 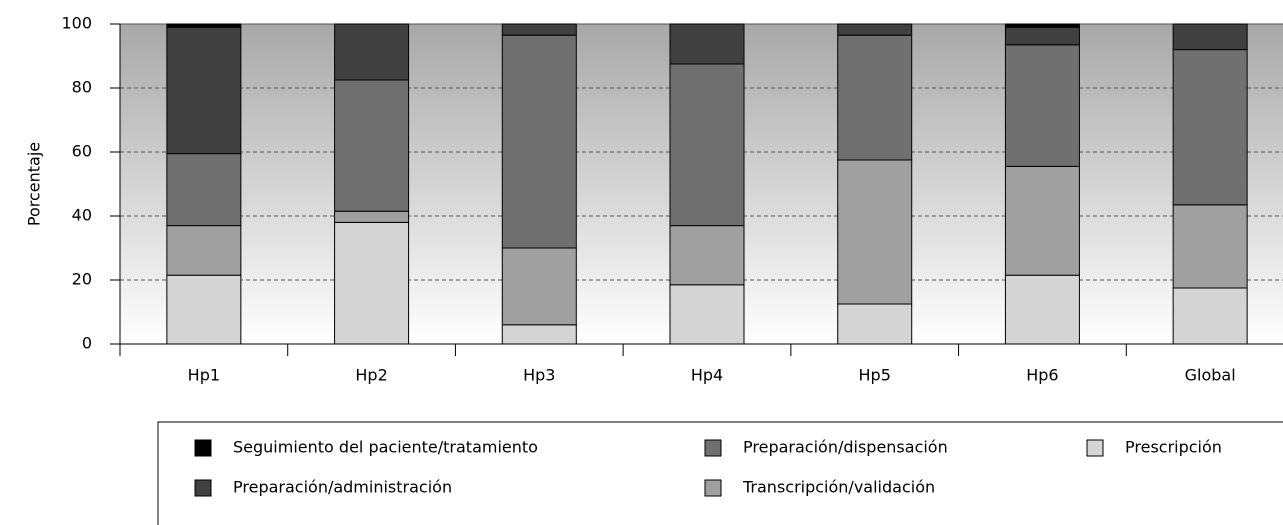 I want to click on y-tick-label: 20, so click(x=82, y=279).